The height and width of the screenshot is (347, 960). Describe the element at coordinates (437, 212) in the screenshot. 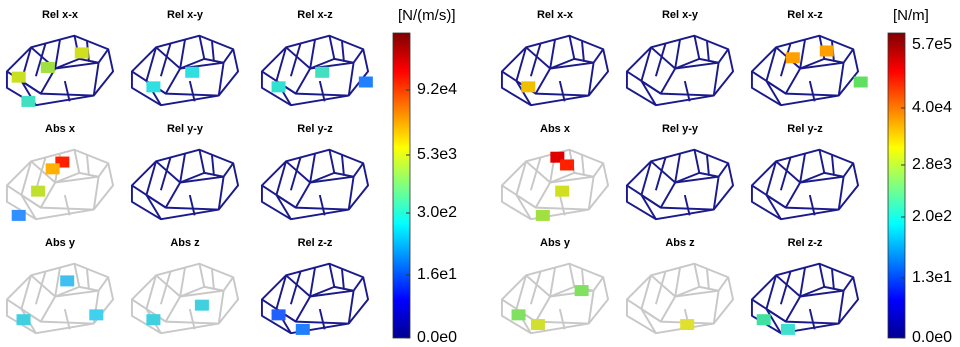

I see `colorbar-tick-label: 3.0e2` at that location.